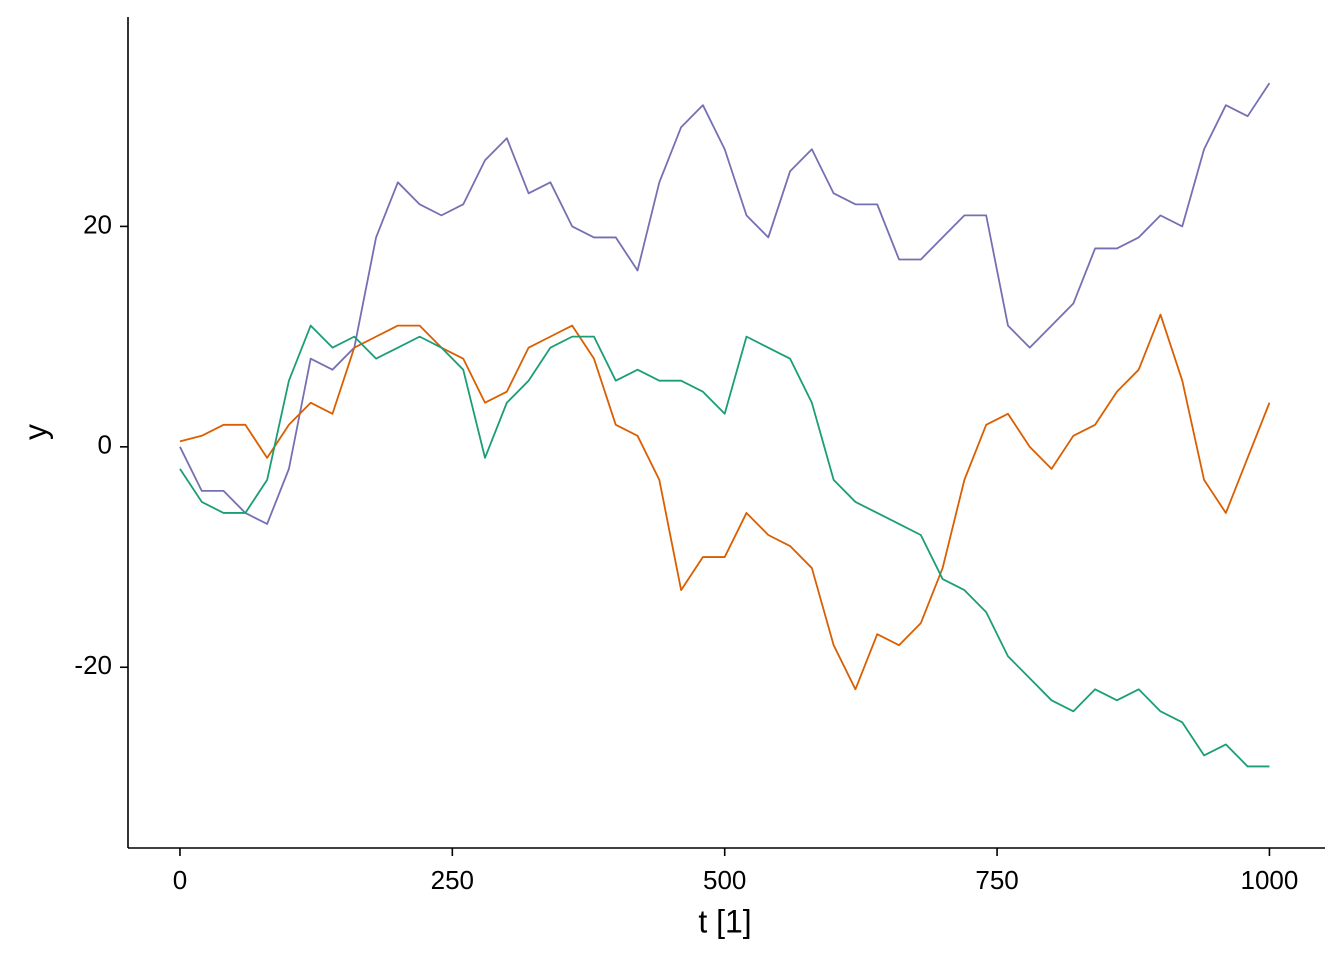 The width and height of the screenshot is (1344, 960). I want to click on x-tick-label: 250, so click(452, 880).